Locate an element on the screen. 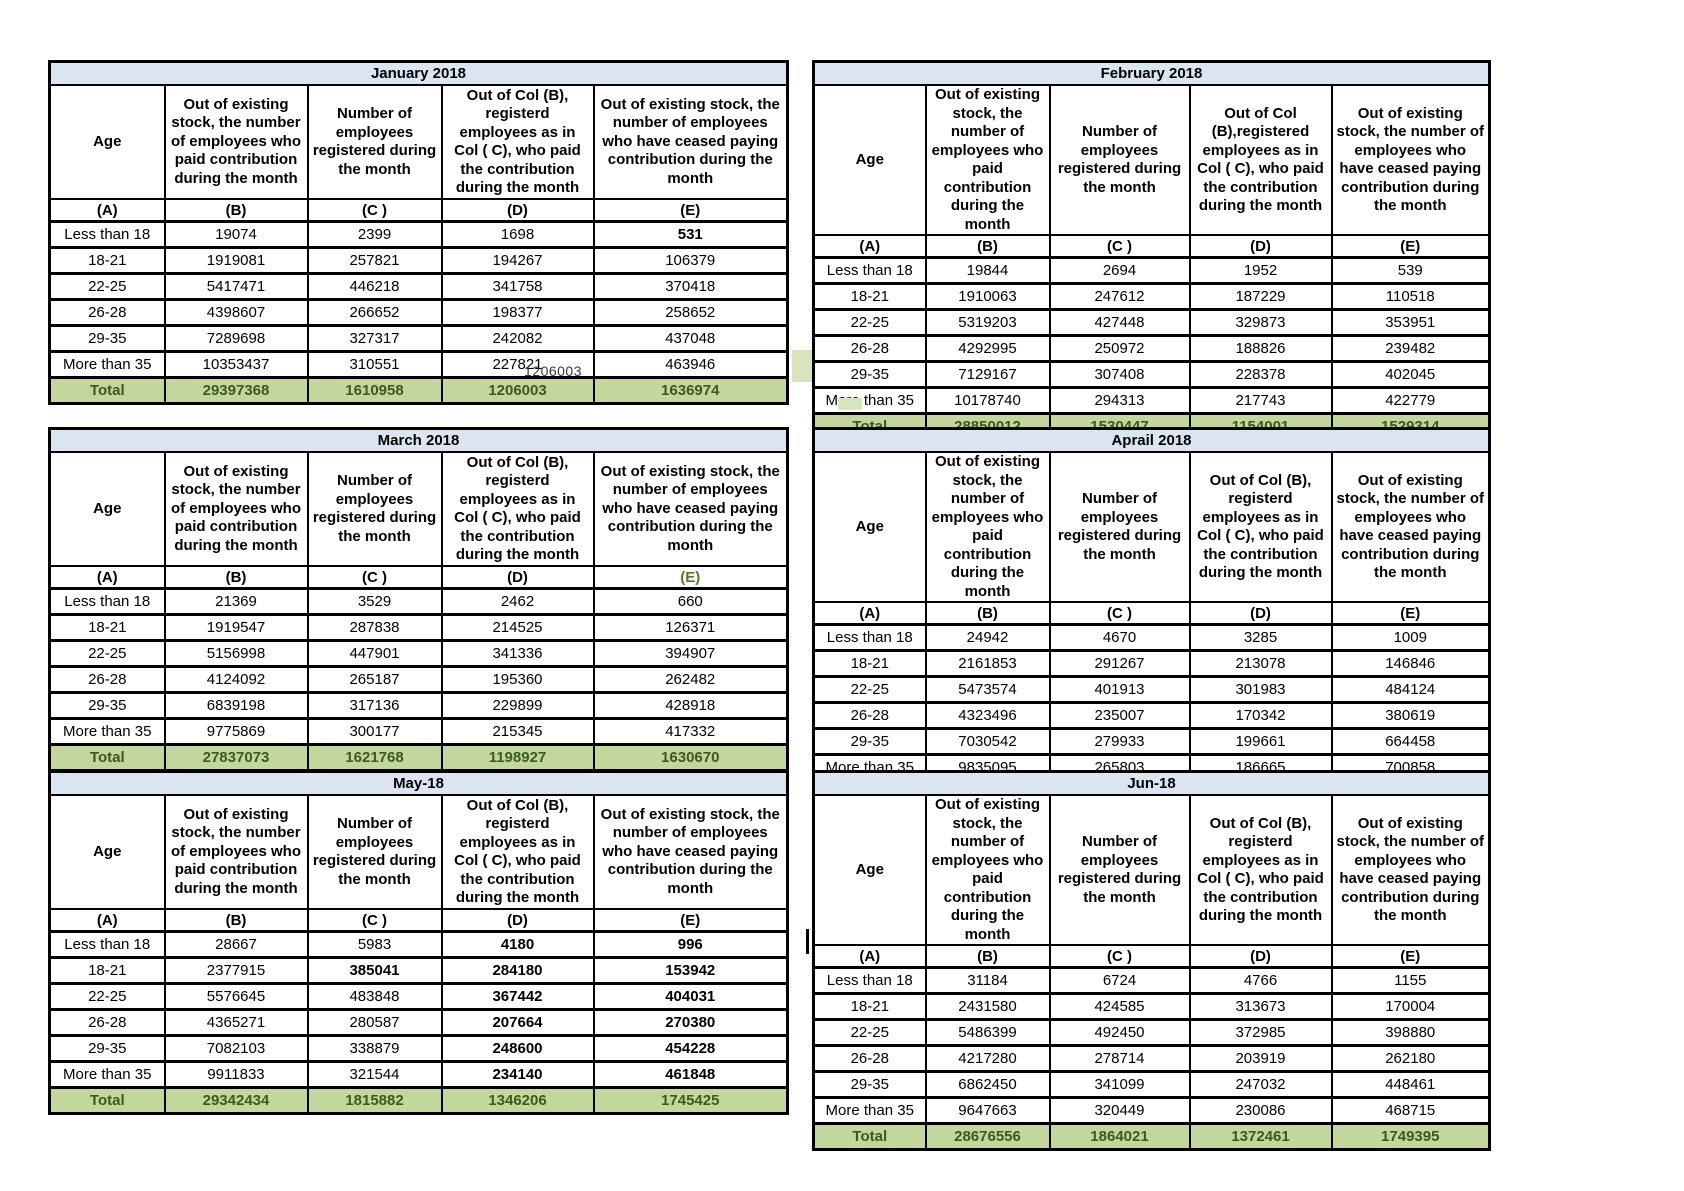 The height and width of the screenshot is (1191, 1684). value-cell: 7129167 is located at coordinates (987, 374).